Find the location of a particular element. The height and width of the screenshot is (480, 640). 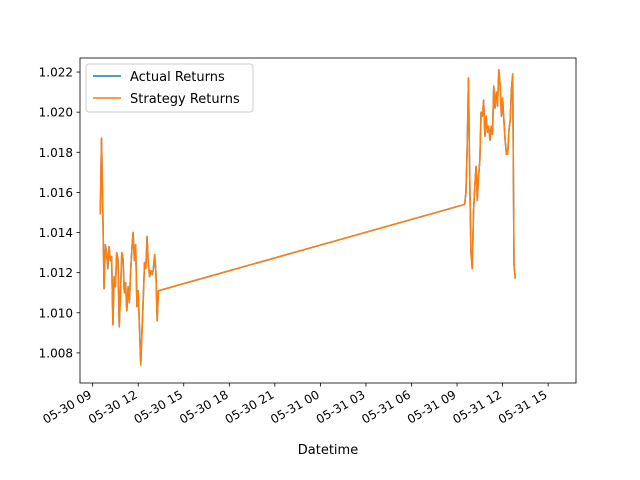

legend: Actual Returns Strategy Returns is located at coordinates (169, 88).